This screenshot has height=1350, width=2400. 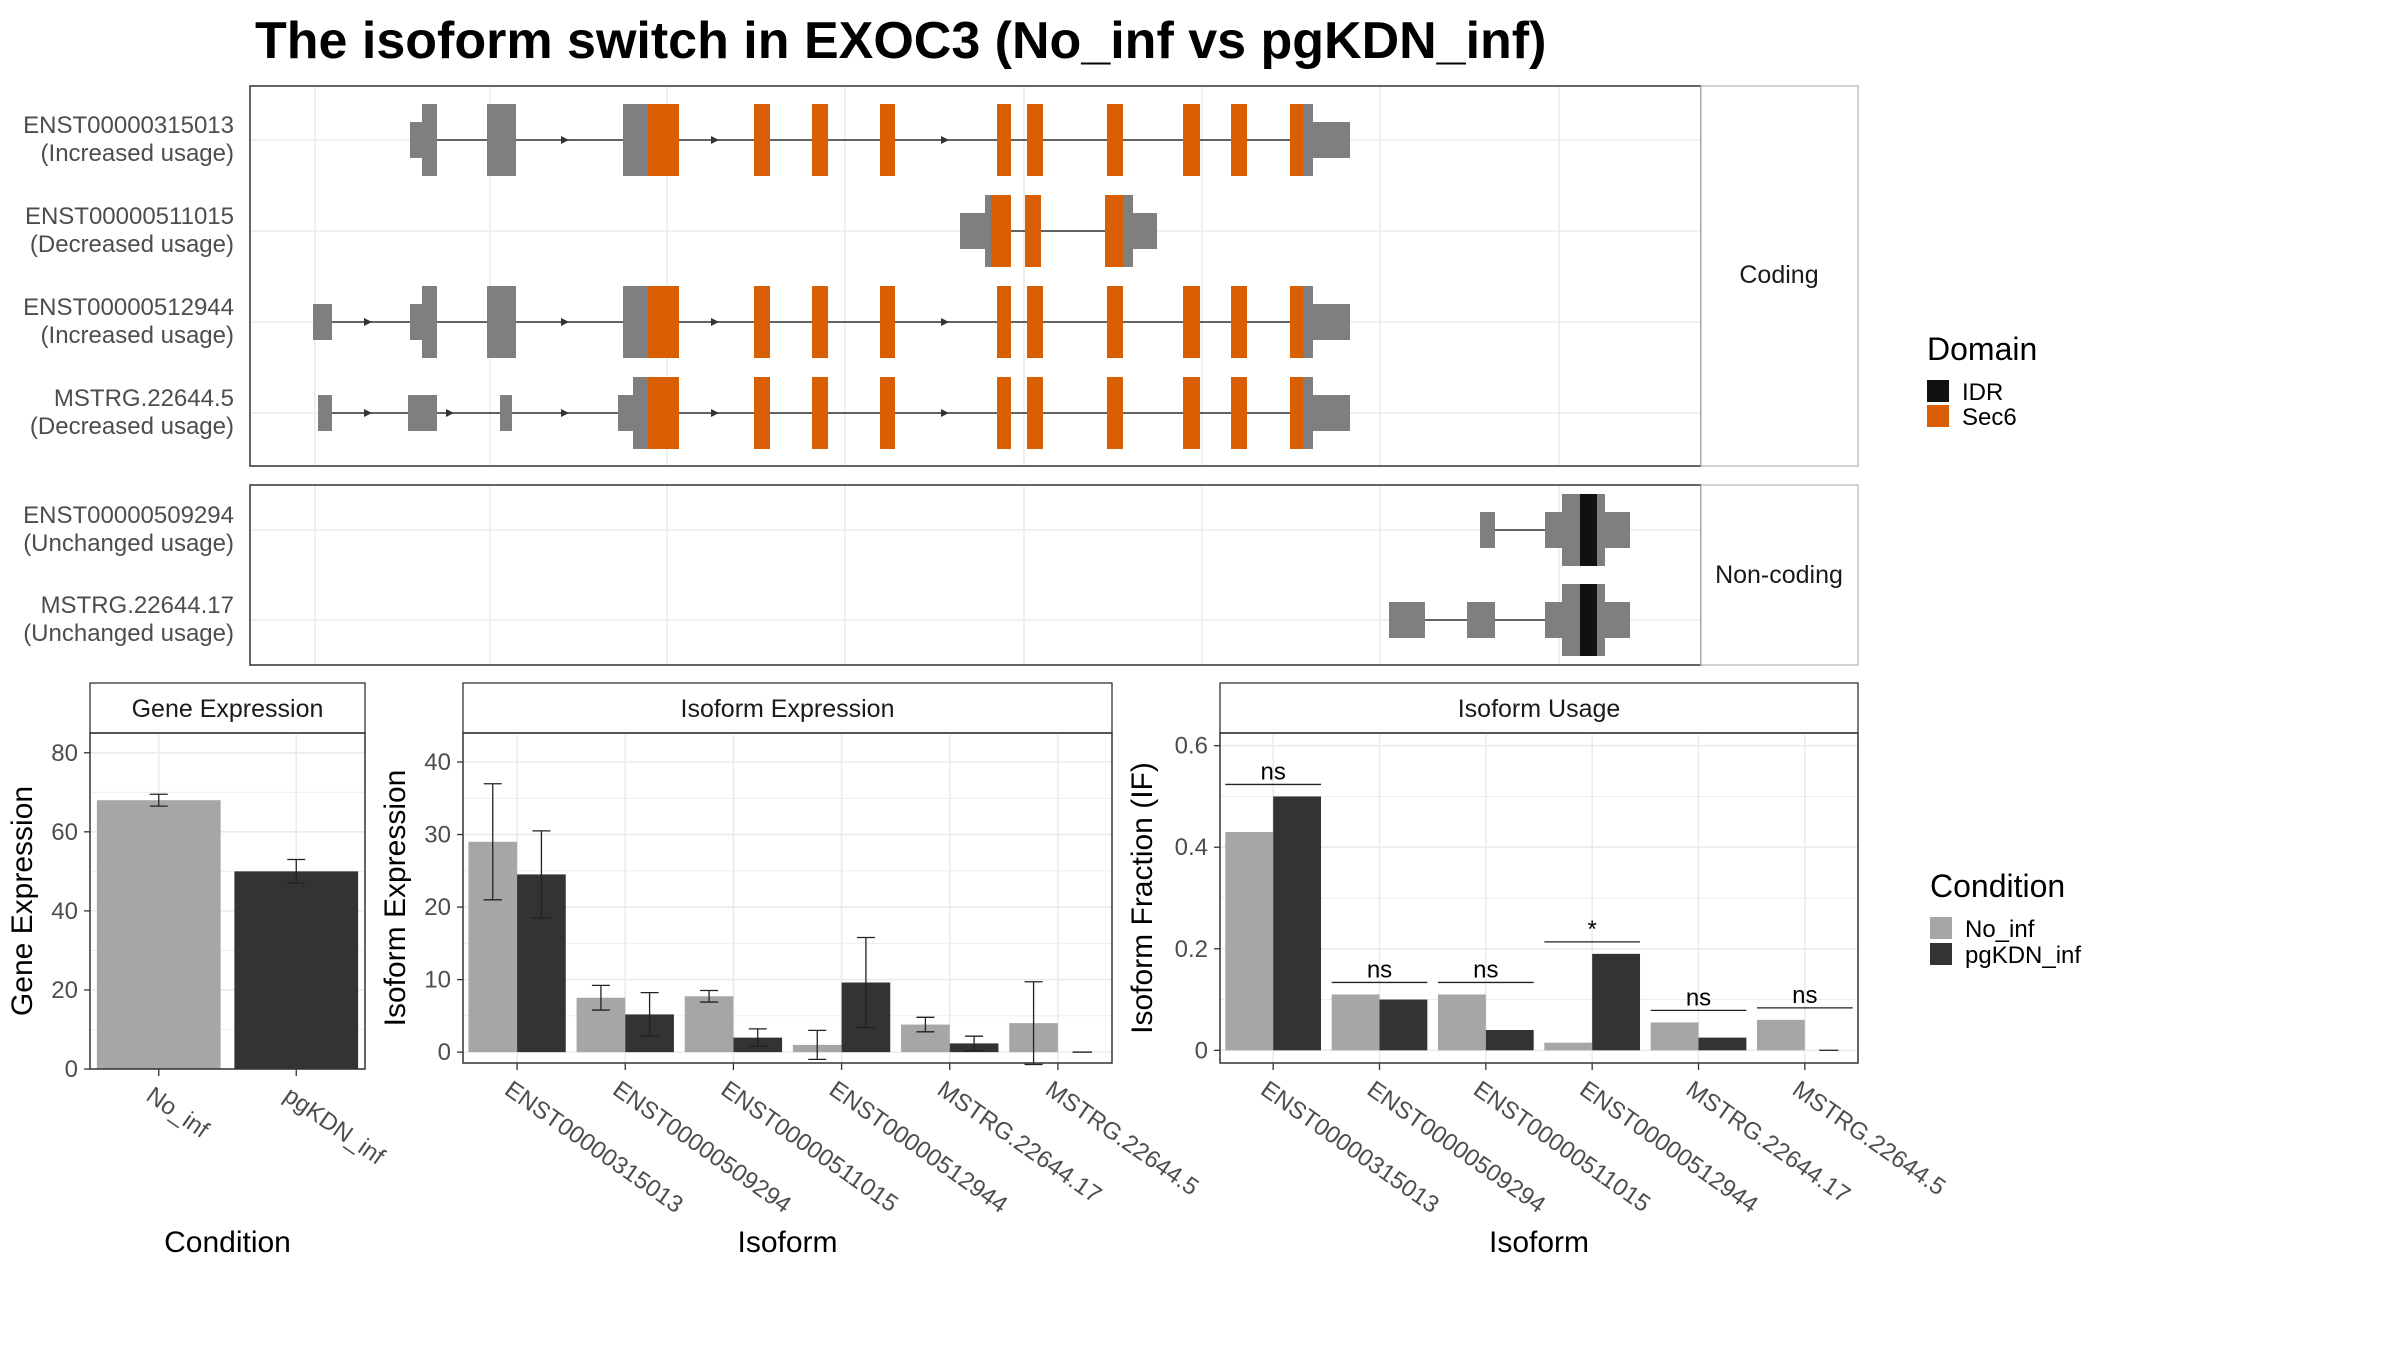 I want to click on panel-strip, so click(x=787, y=708).